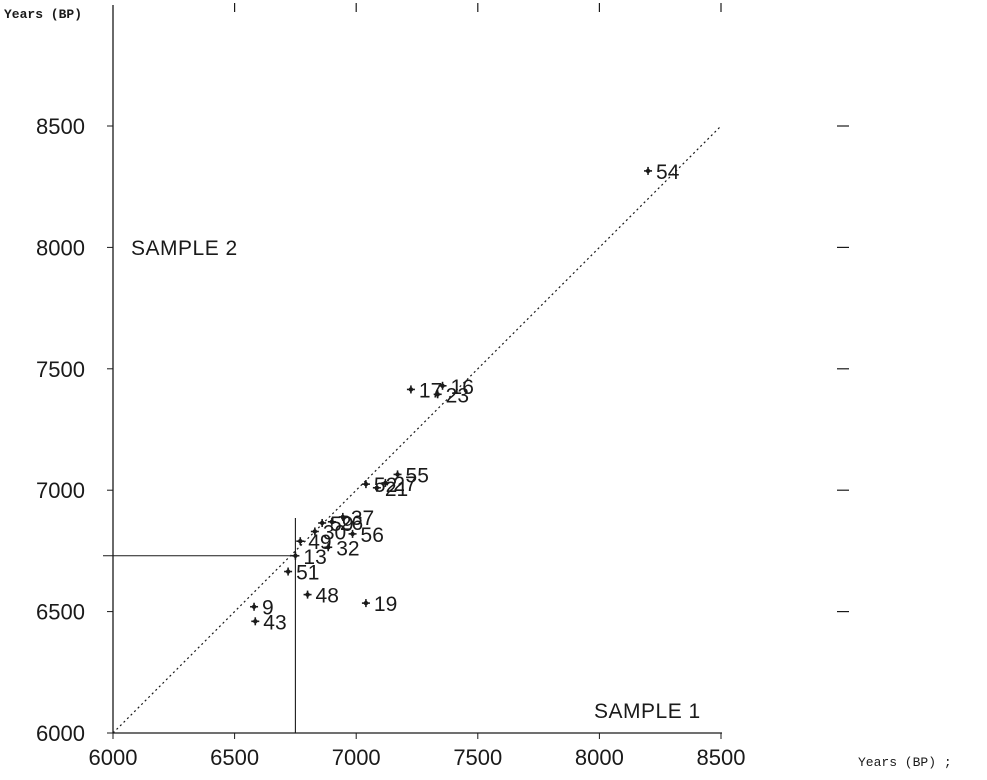 This screenshot has height=780, width=987. I want to click on point-label-13: 13, so click(314, 557).